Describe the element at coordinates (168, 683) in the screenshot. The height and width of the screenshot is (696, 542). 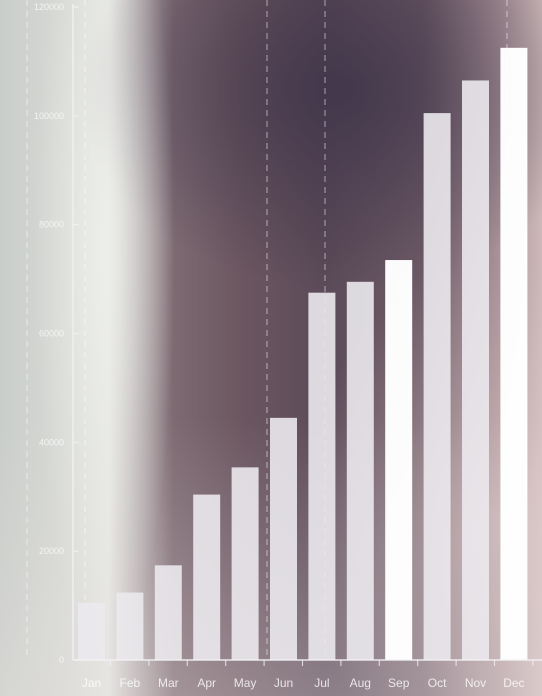
I see `x-tick-label: Mar` at that location.